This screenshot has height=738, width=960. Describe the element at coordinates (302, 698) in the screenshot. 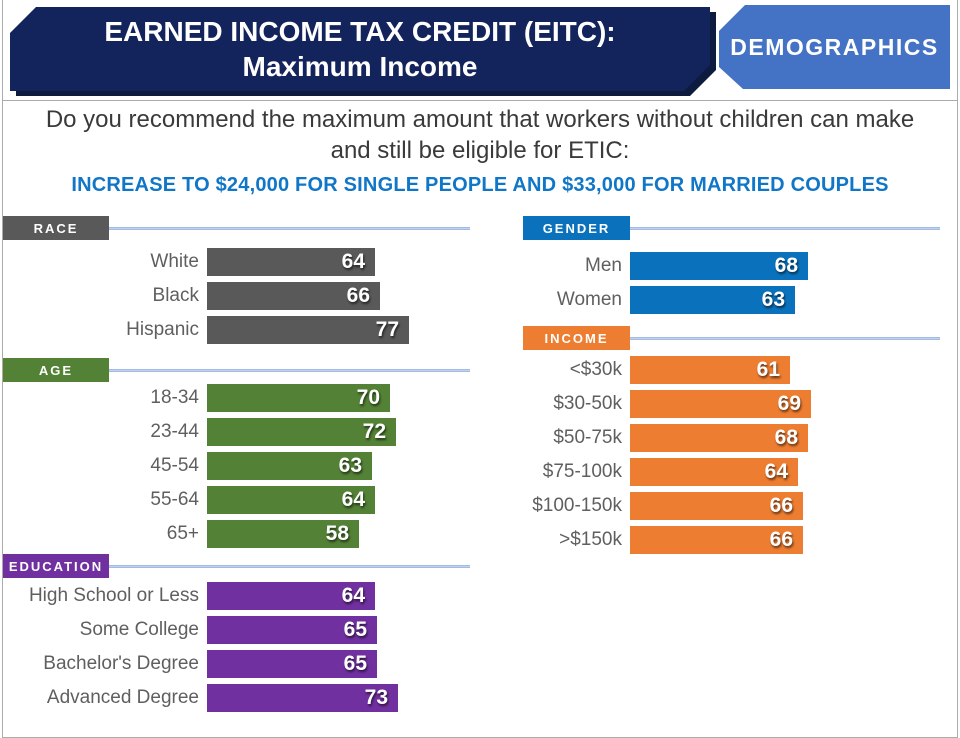

I see `bar: 73` at that location.